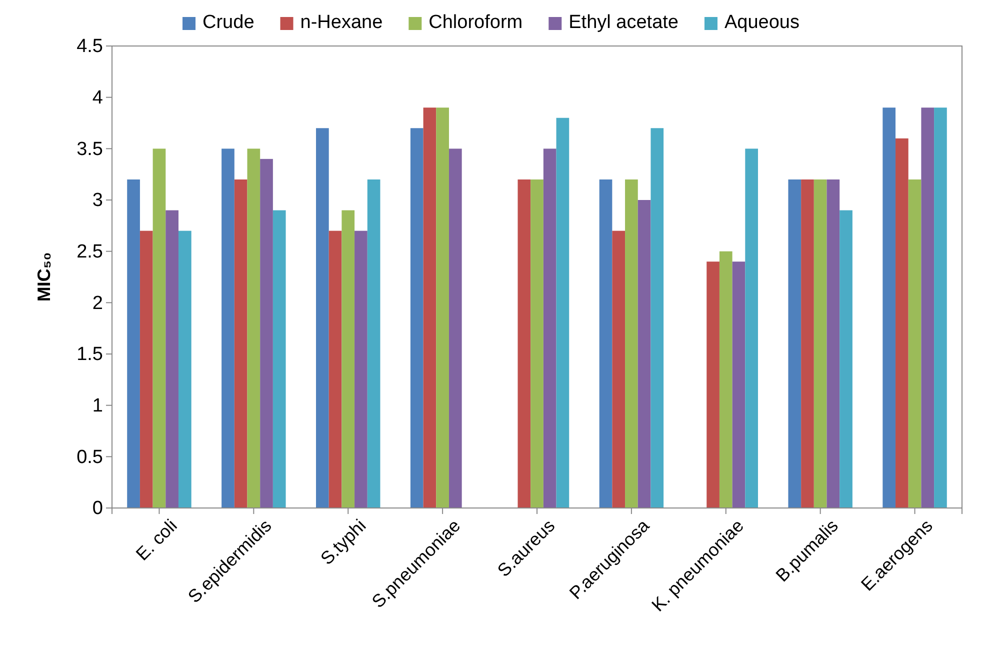 Image resolution: width=982 pixels, height=663 pixels. I want to click on legend-label: Aqueous, so click(762, 22).